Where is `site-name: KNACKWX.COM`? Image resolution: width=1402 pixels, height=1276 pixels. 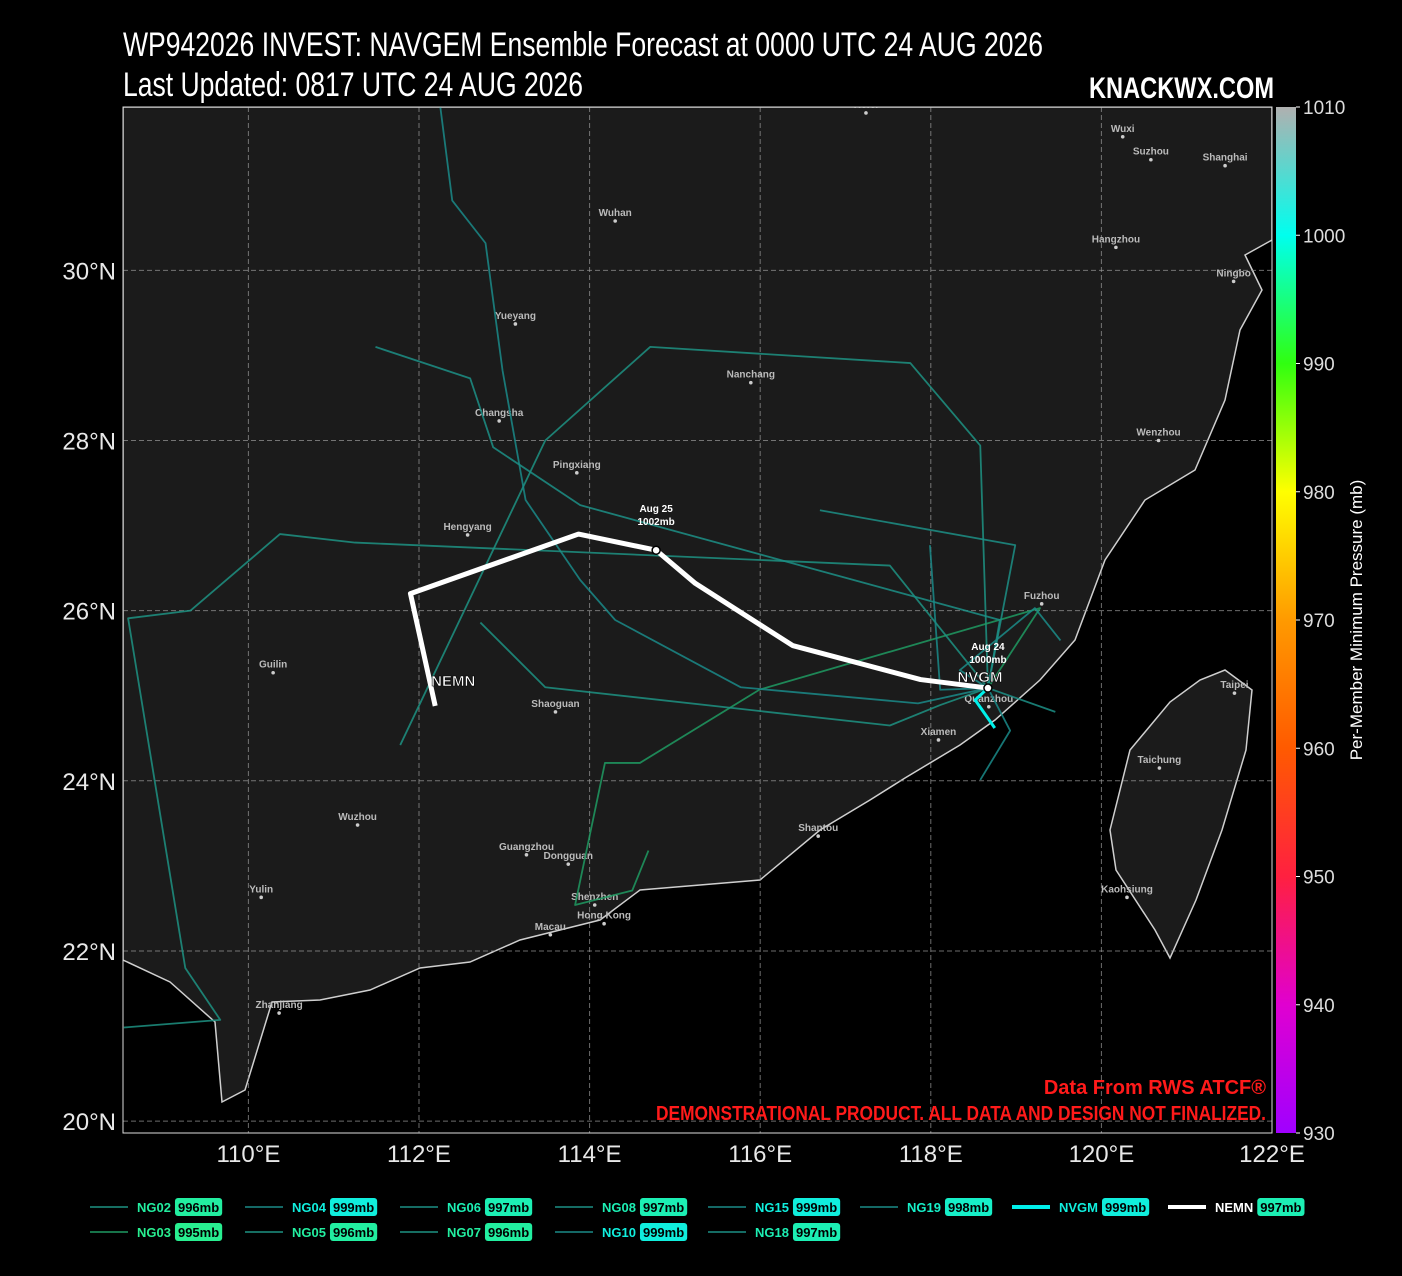 site-name: KNACKWX.COM is located at coordinates (1181, 88).